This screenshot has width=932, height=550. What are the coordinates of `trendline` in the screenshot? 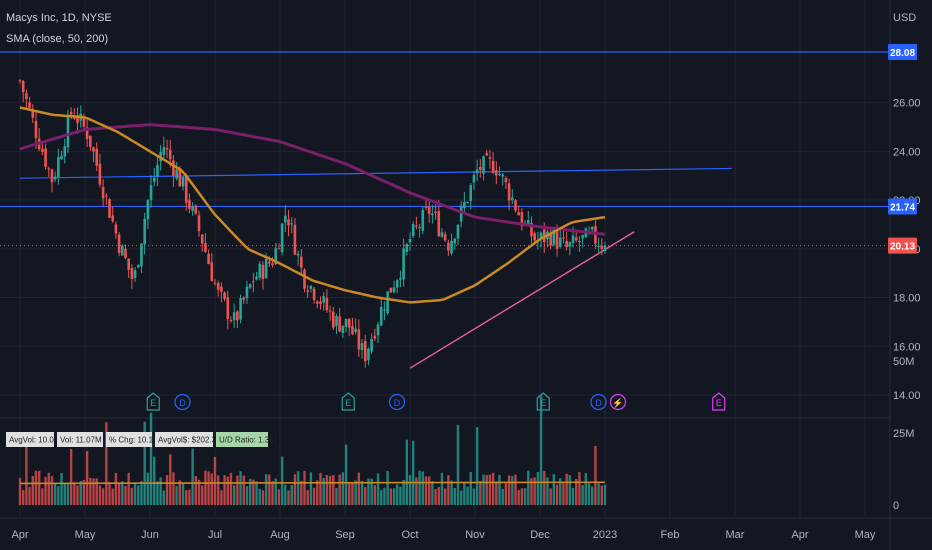 It's located at (522, 300).